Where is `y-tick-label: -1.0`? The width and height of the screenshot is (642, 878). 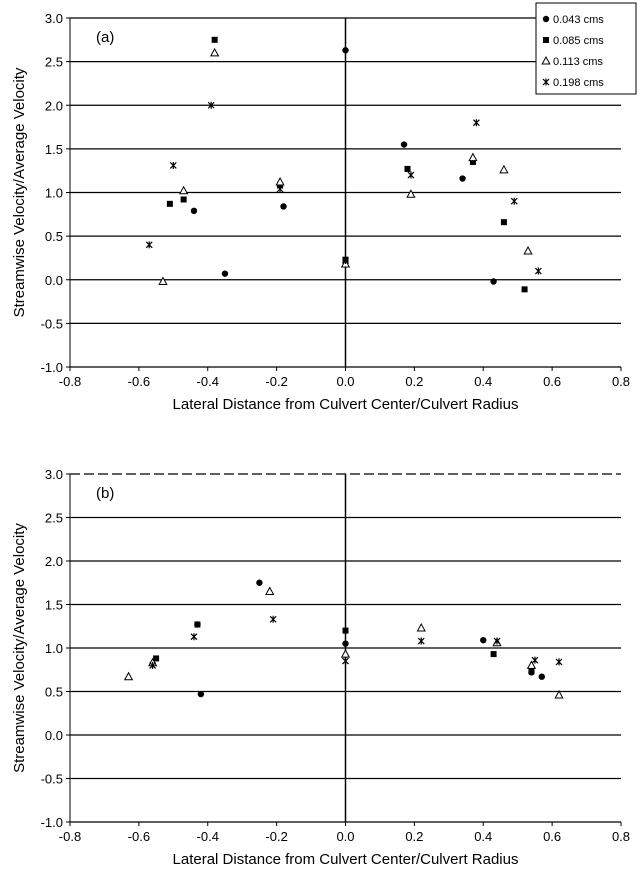 y-tick-label: -1.0 is located at coordinates (52, 822).